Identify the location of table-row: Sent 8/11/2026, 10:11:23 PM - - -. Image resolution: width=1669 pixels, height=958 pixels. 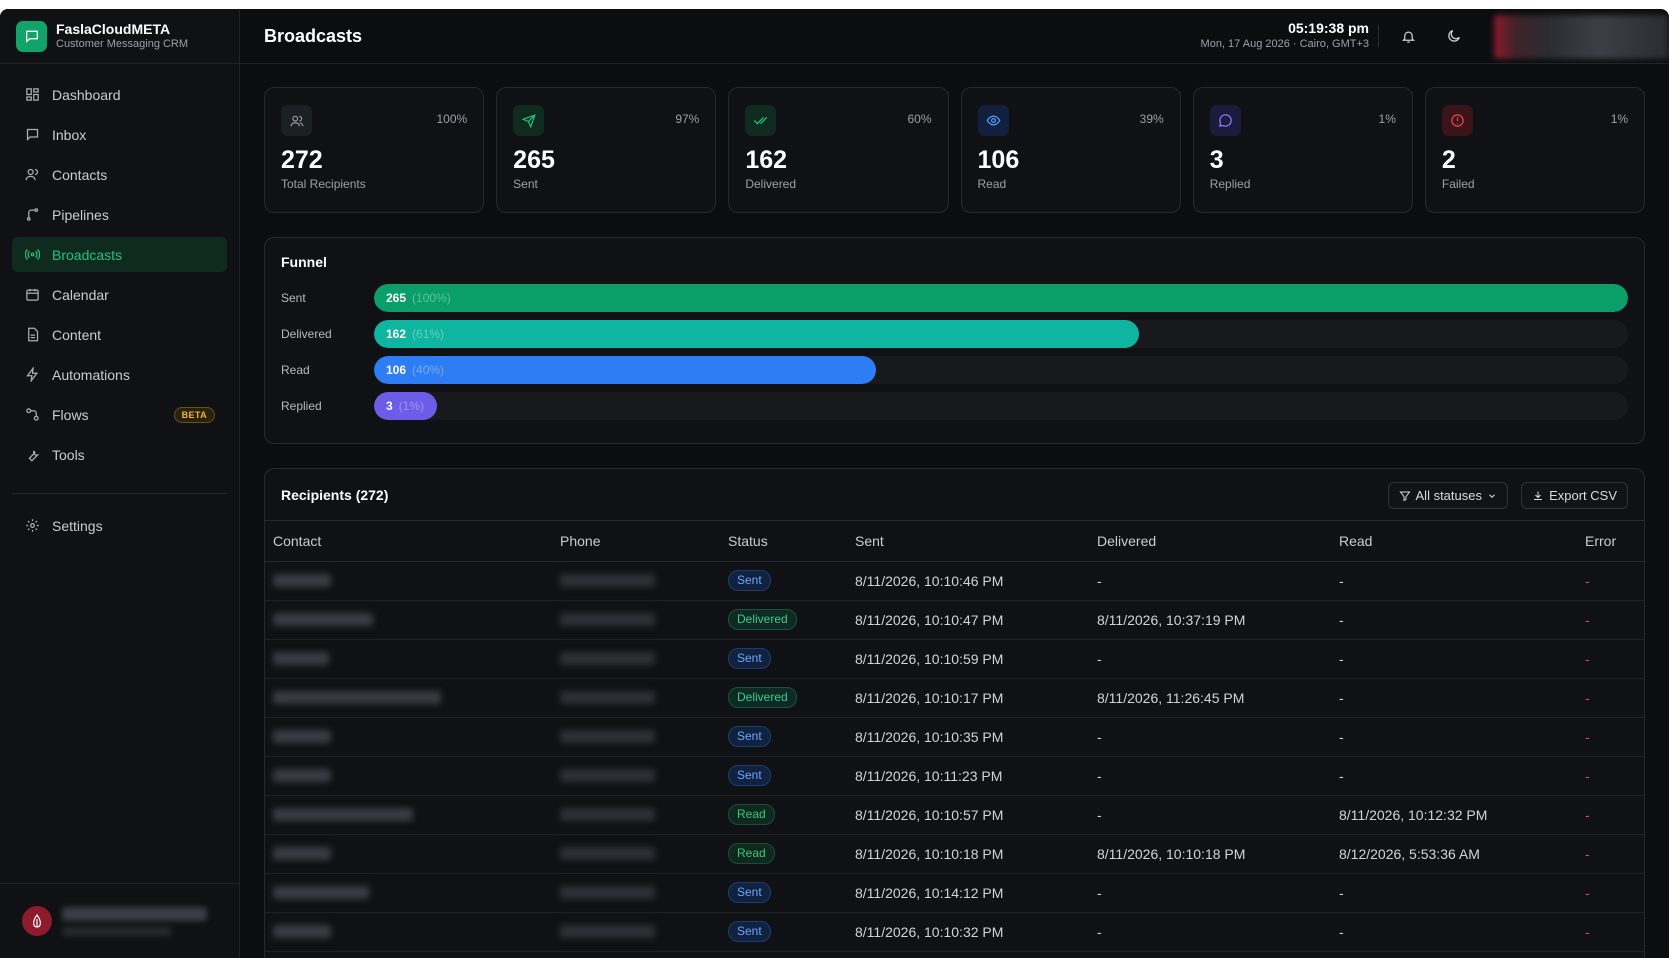
(954, 776).